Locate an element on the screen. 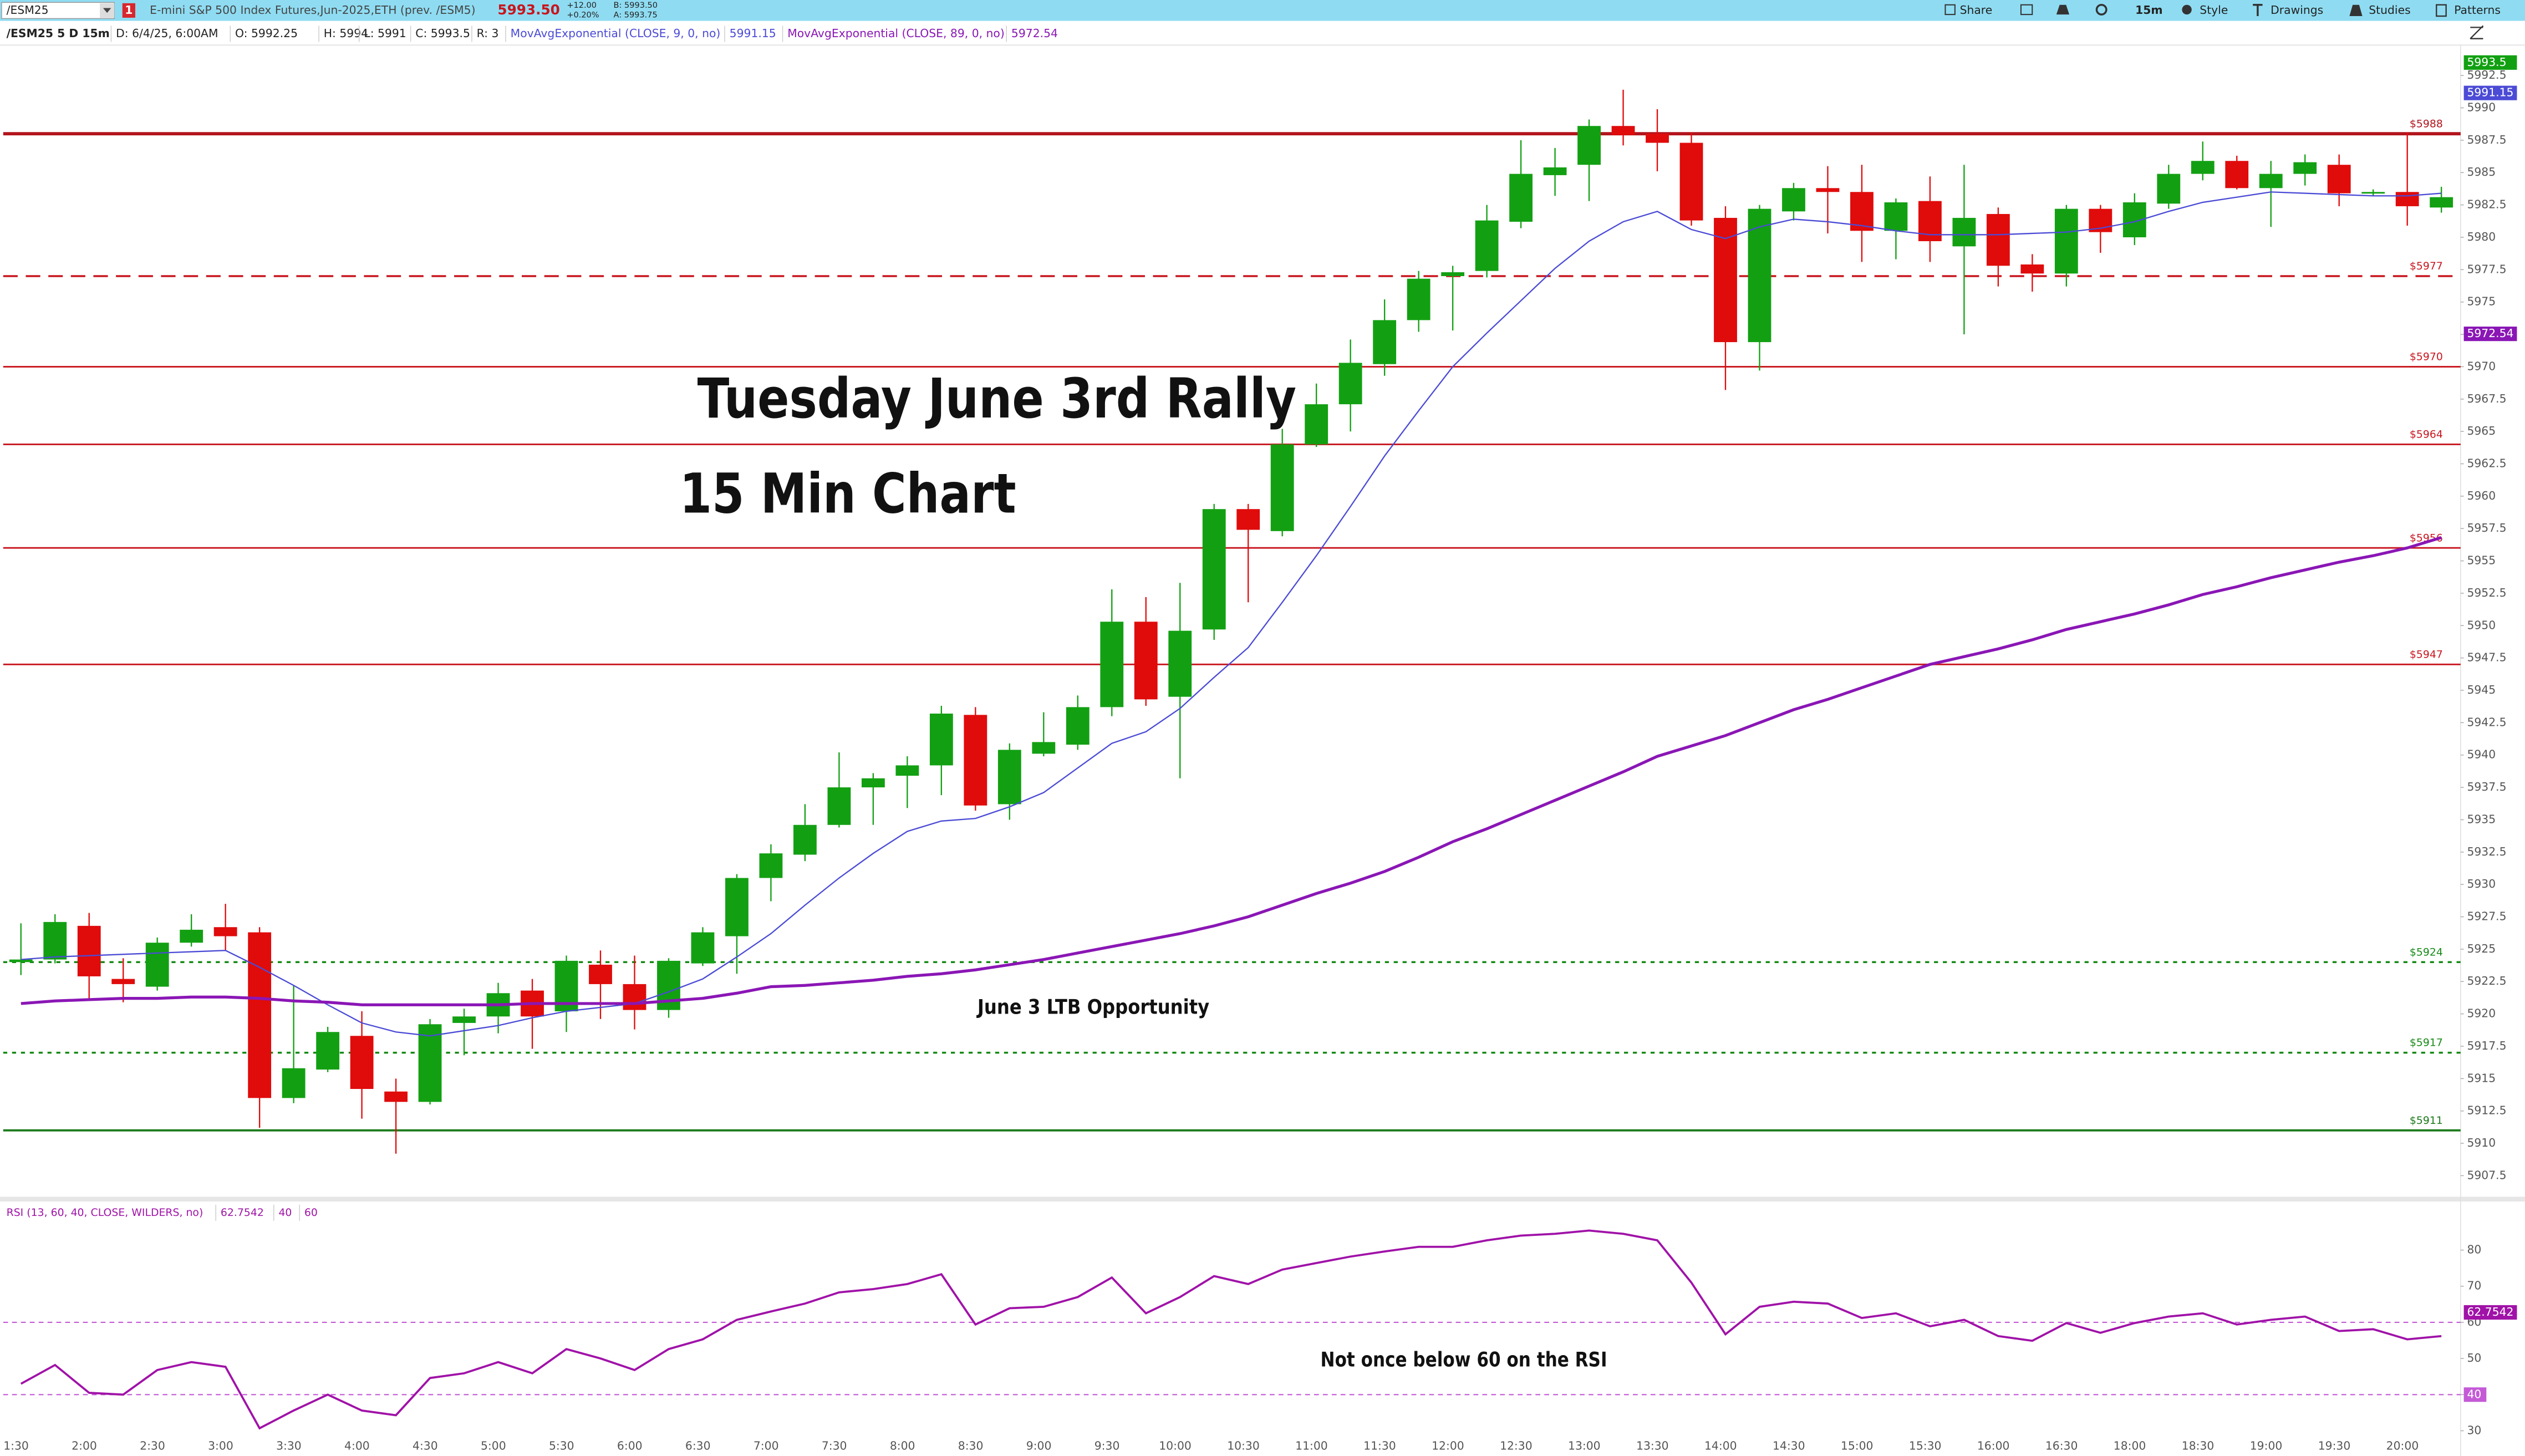 The width and height of the screenshot is (2525, 1456). alert-count: 1 is located at coordinates (129, 10).